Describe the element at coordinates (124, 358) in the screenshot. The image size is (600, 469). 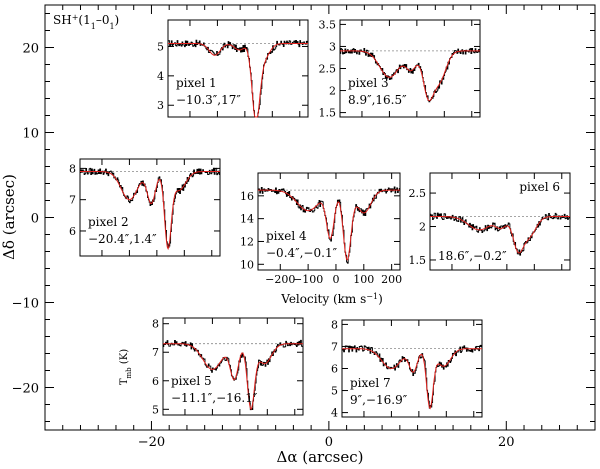
I see `tmb-label-unit: (K)` at that location.